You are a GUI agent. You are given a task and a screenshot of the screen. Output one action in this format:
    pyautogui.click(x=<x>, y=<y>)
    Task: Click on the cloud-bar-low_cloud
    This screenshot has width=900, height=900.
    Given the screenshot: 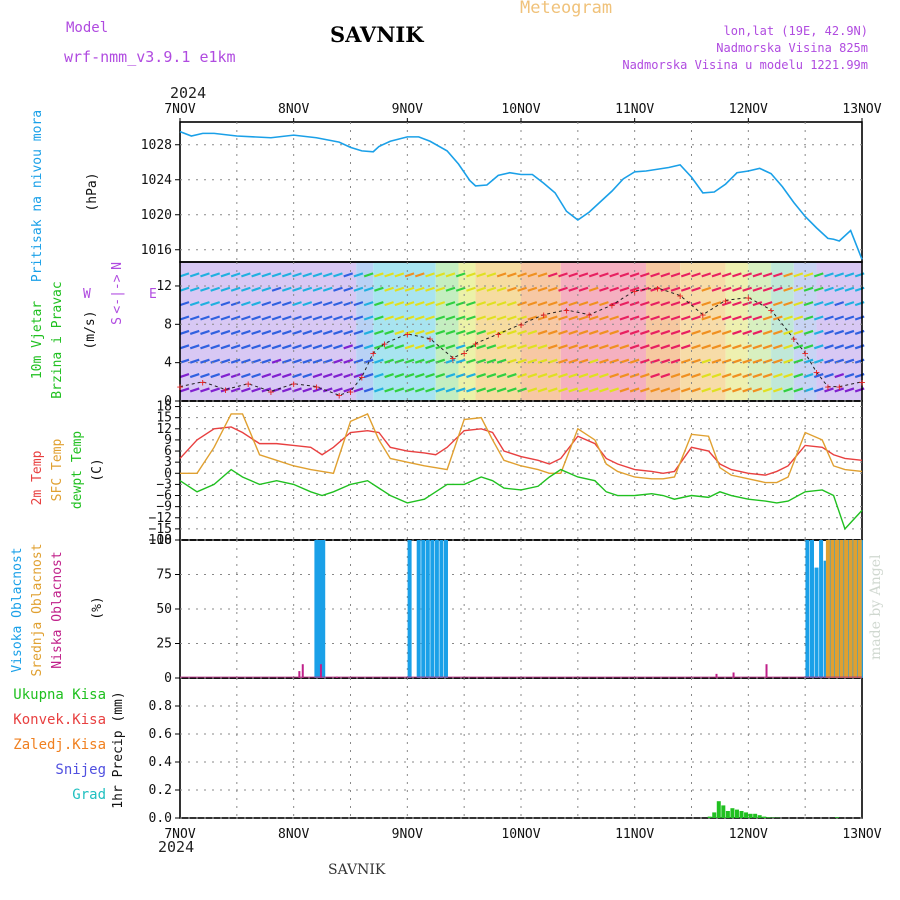 What is the action you would take?
    pyautogui.click(x=733, y=675)
    